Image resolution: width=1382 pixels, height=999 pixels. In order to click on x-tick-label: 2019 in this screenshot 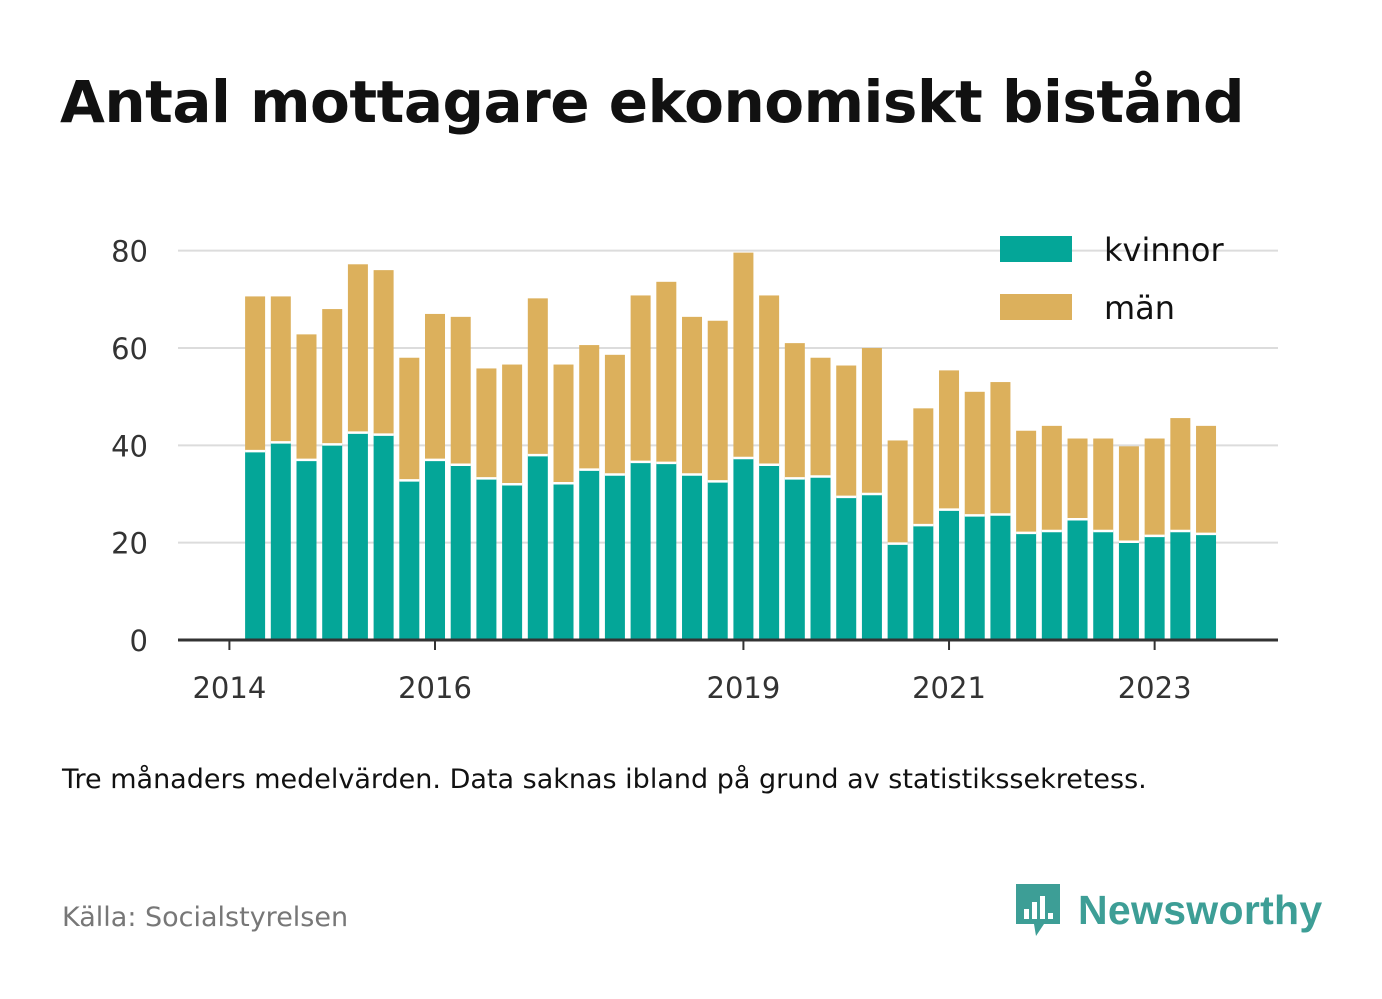, I will do `click(744, 688)`.